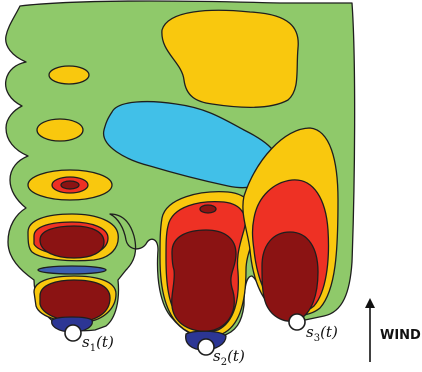  Describe the element at coordinates (208, 209) in the screenshot. I see `plume-2-maroon-small` at that location.